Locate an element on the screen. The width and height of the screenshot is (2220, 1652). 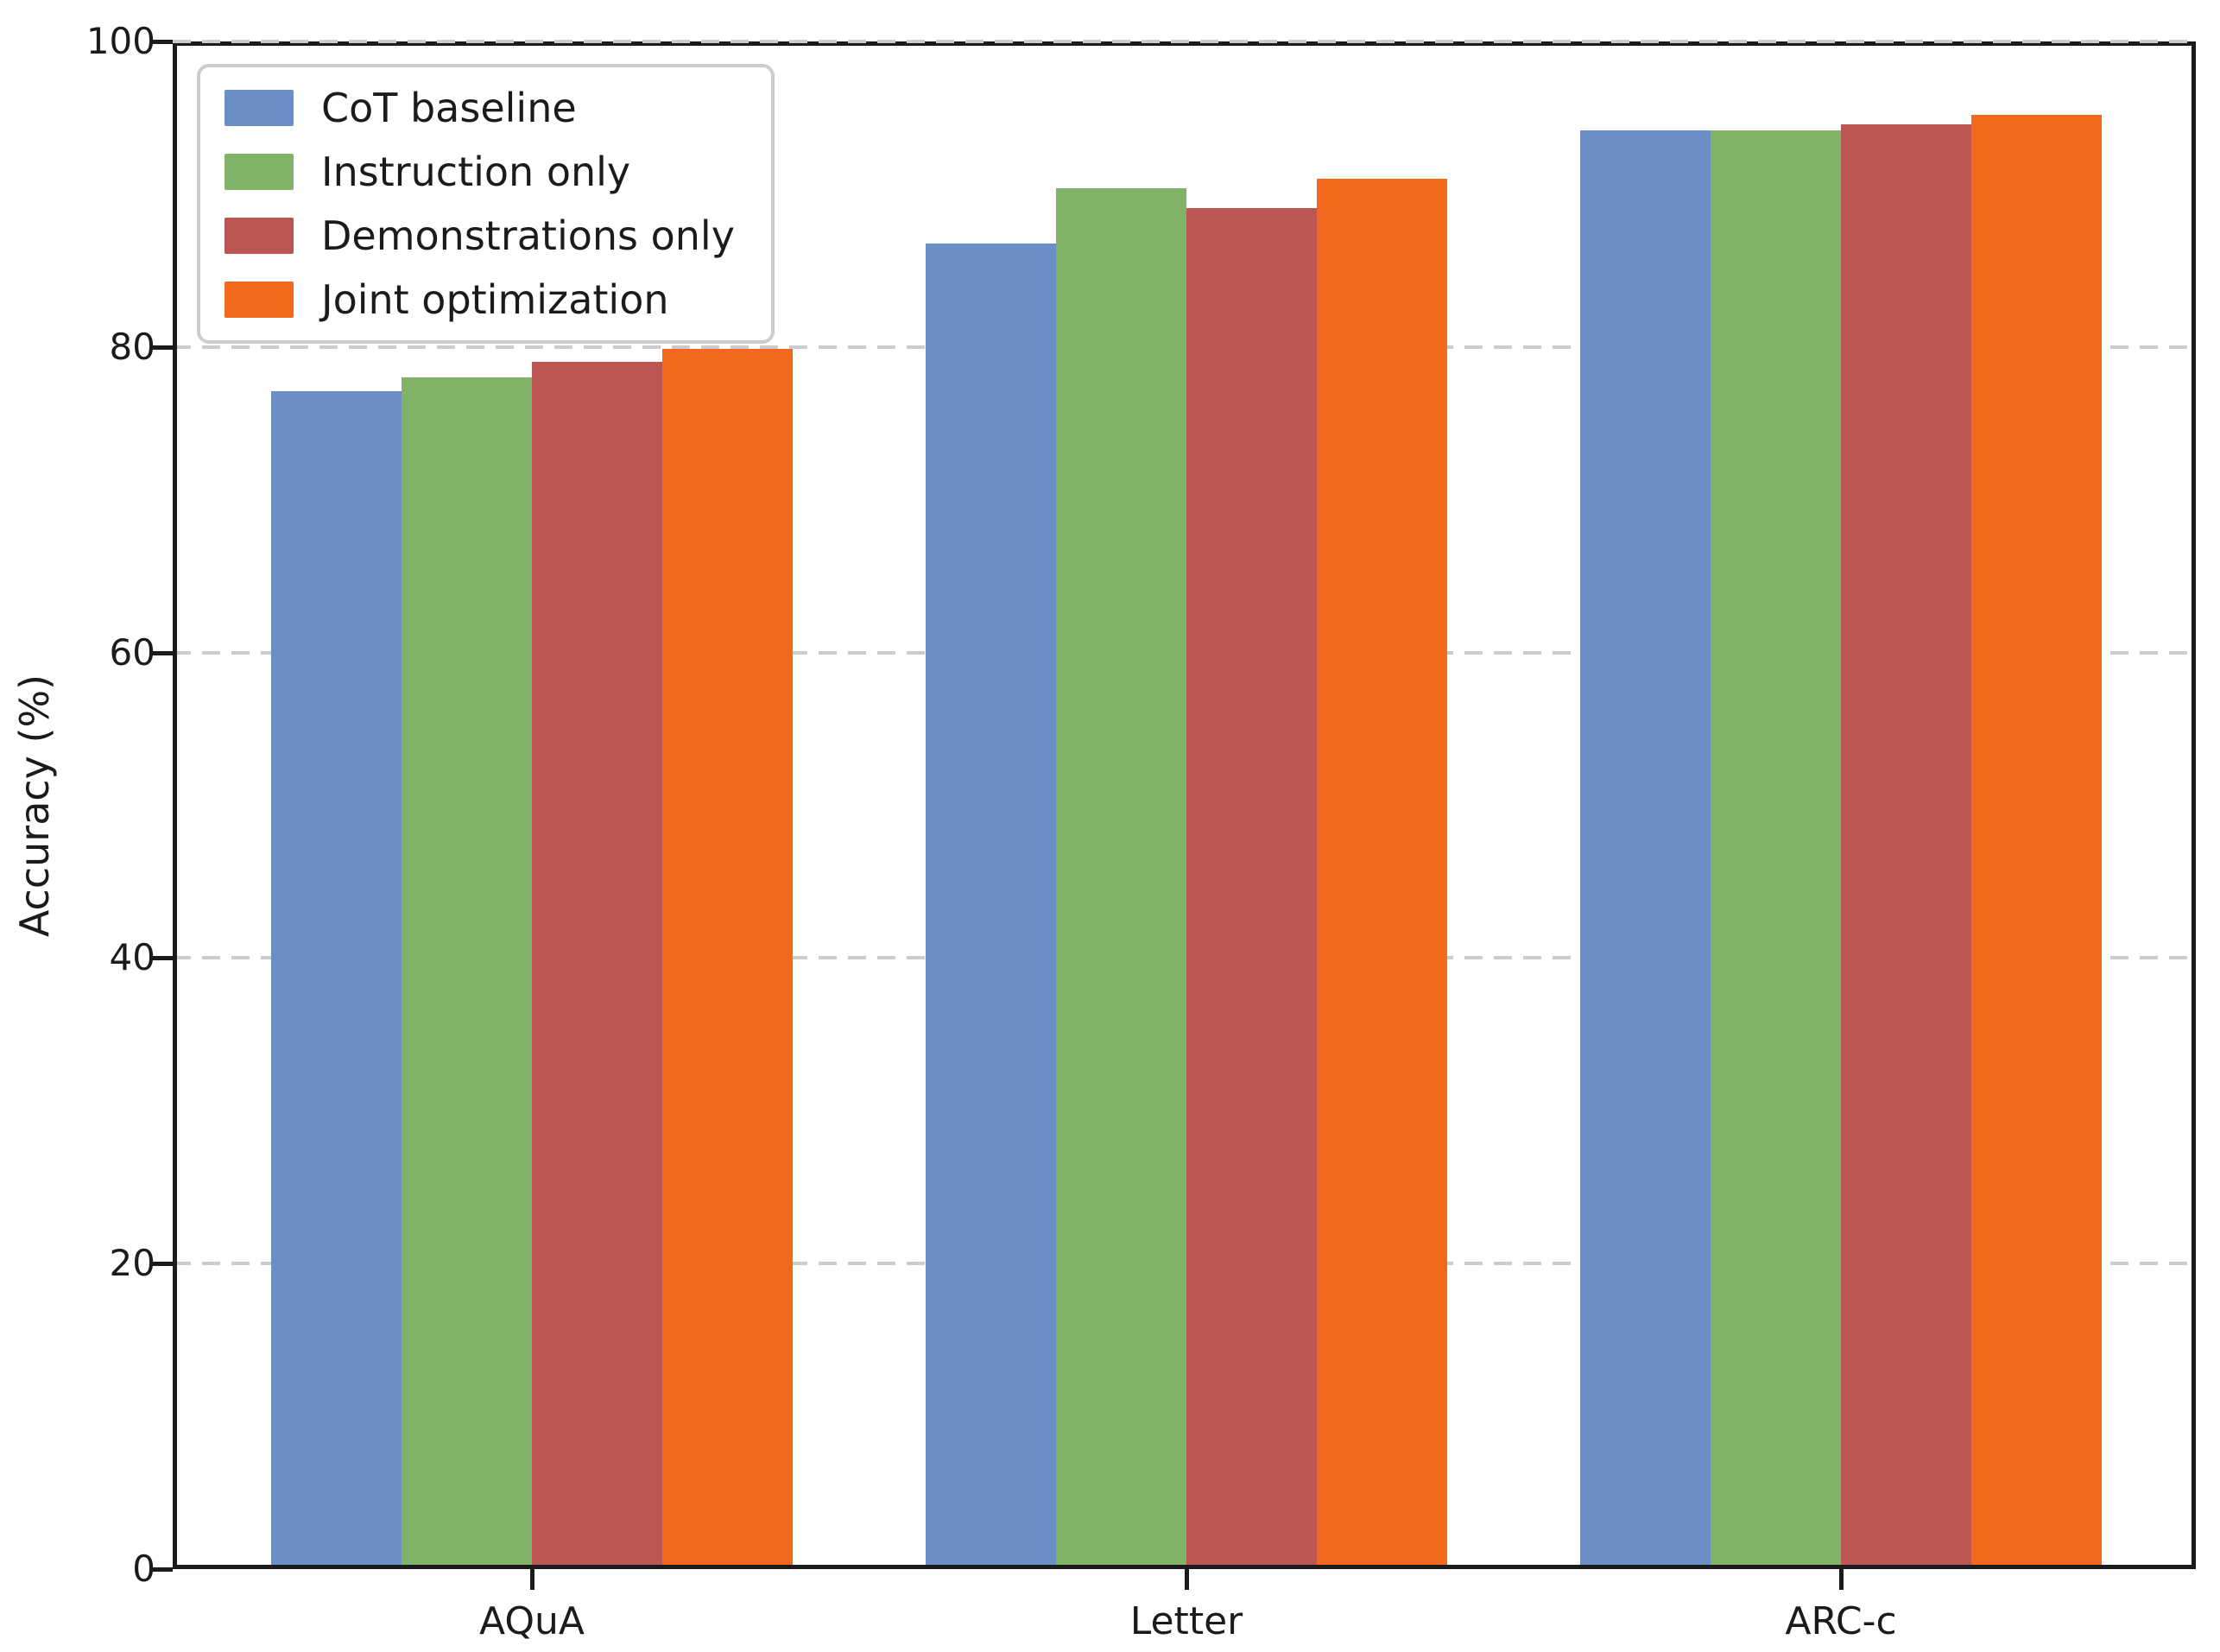
legend-item-instruction-only: Instruction only is located at coordinates (480, 171).